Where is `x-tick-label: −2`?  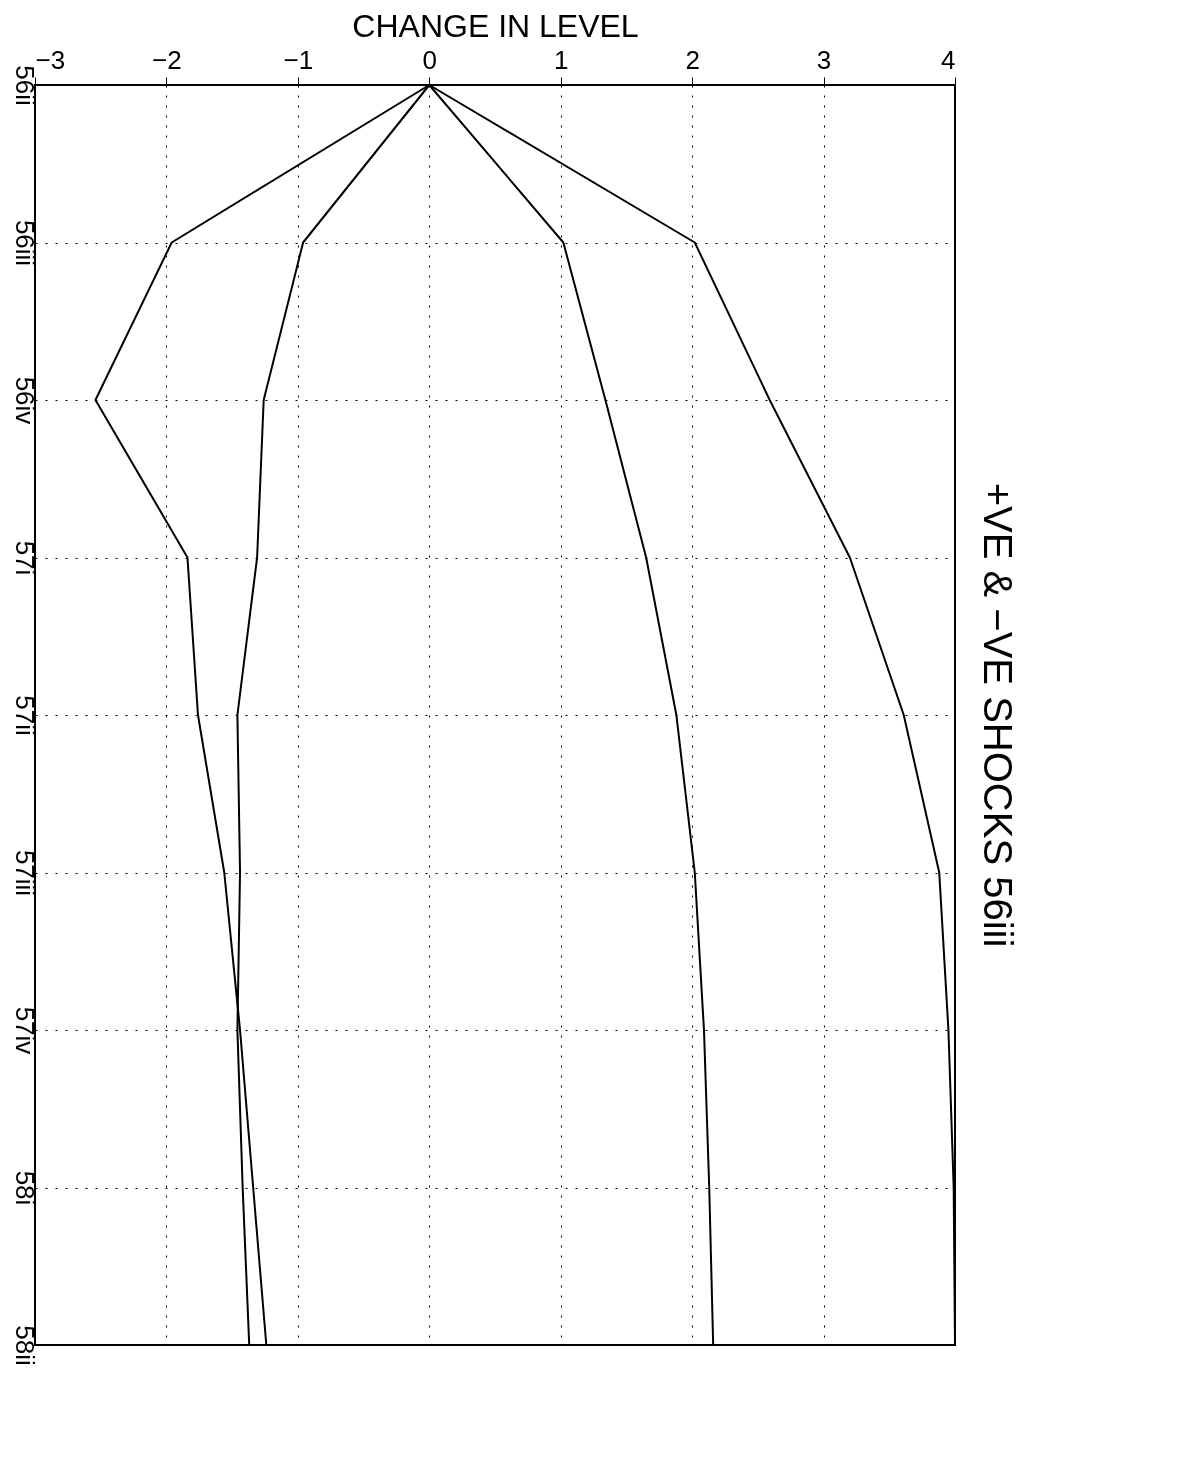
x-tick-label: −2 is located at coordinates (167, 59).